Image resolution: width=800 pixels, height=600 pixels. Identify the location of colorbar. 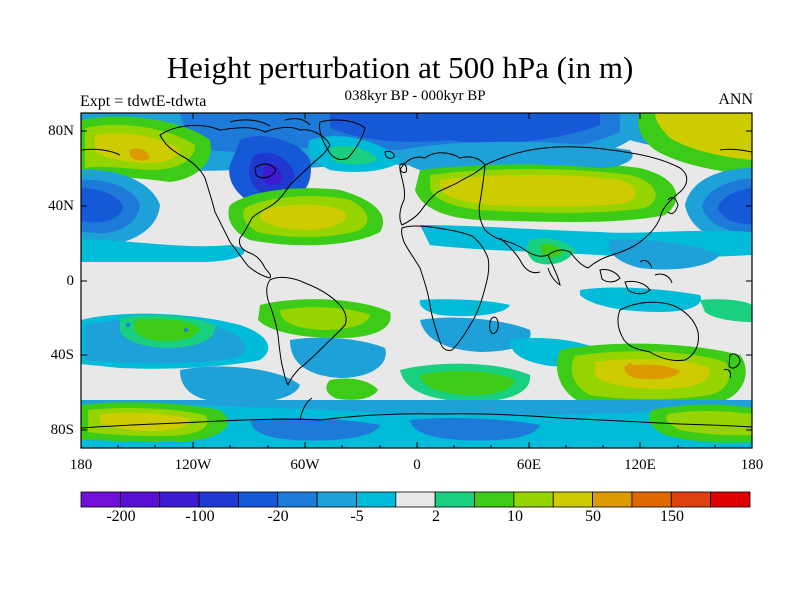
(415, 499).